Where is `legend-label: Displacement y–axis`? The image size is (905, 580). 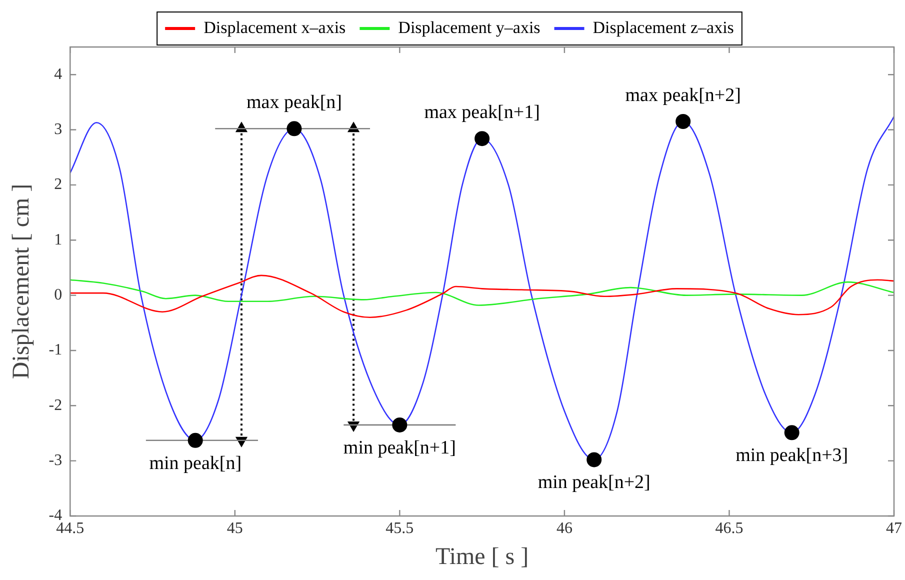 legend-label: Displacement y–axis is located at coordinates (469, 27).